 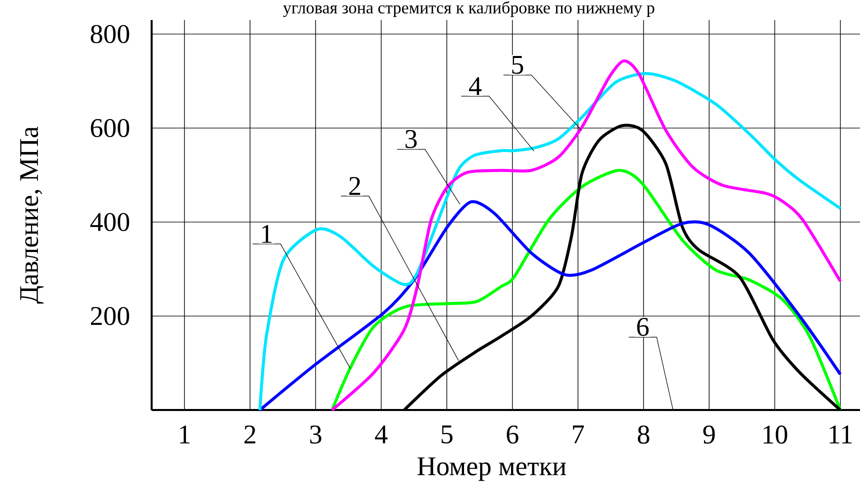 What do you see at coordinates (354, 186) in the screenshot?
I see `annotation: 2` at bounding box center [354, 186].